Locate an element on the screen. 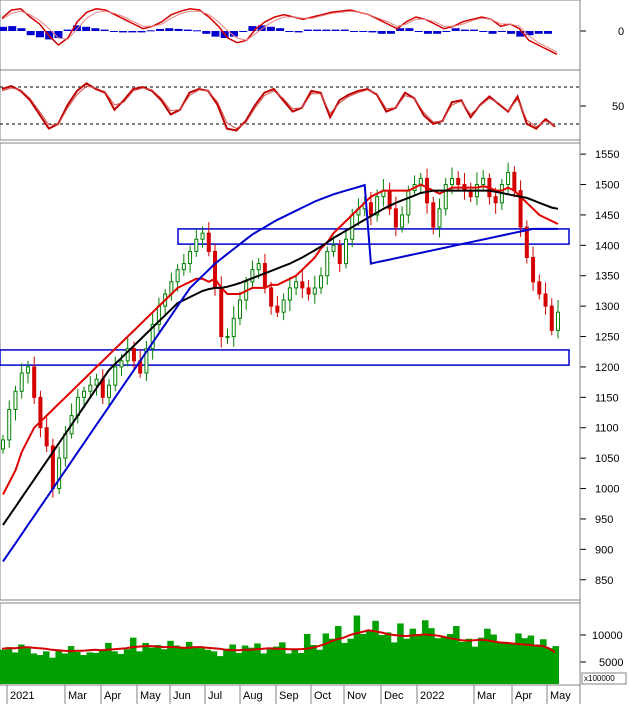 This screenshot has height=704, width=629. price-zone-box is located at coordinates (285, 357).